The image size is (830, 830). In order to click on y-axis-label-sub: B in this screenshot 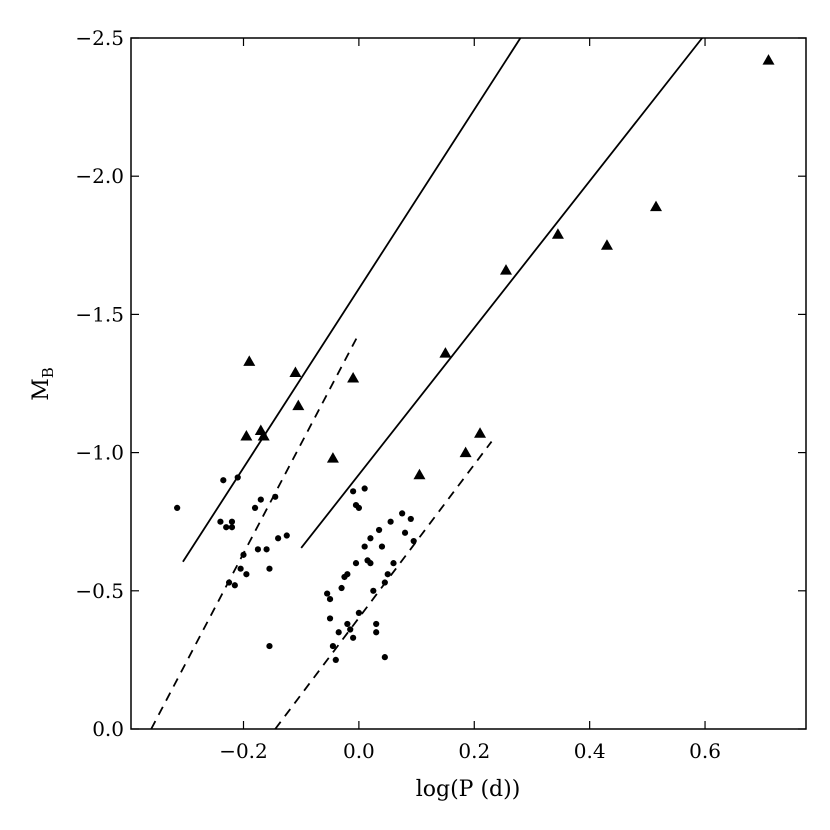, I will do `click(48, 372)`.